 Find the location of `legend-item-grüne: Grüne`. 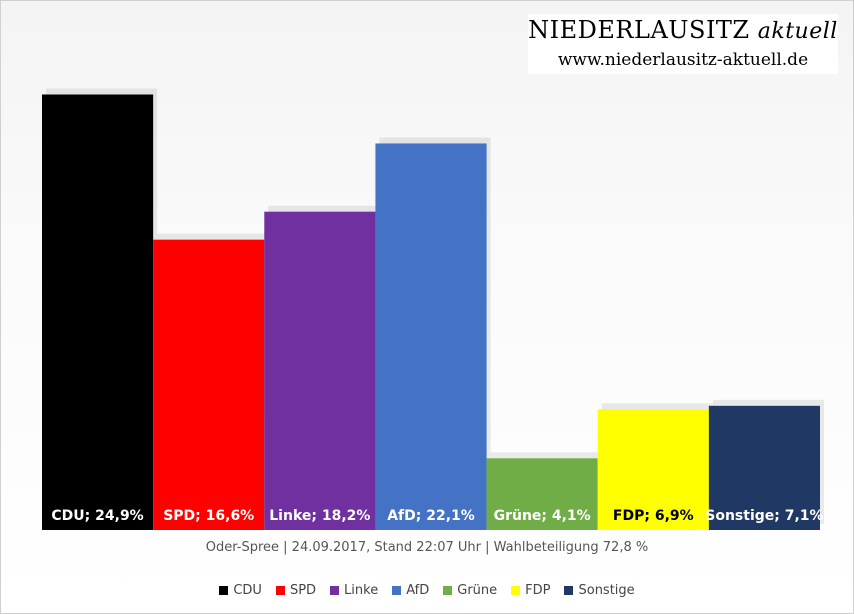

legend-item-grüne: Grüne is located at coordinates (470, 590).